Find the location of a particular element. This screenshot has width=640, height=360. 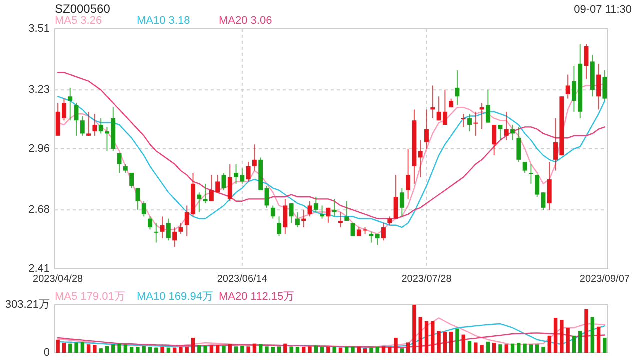

line-series is located at coordinates (331, 340).